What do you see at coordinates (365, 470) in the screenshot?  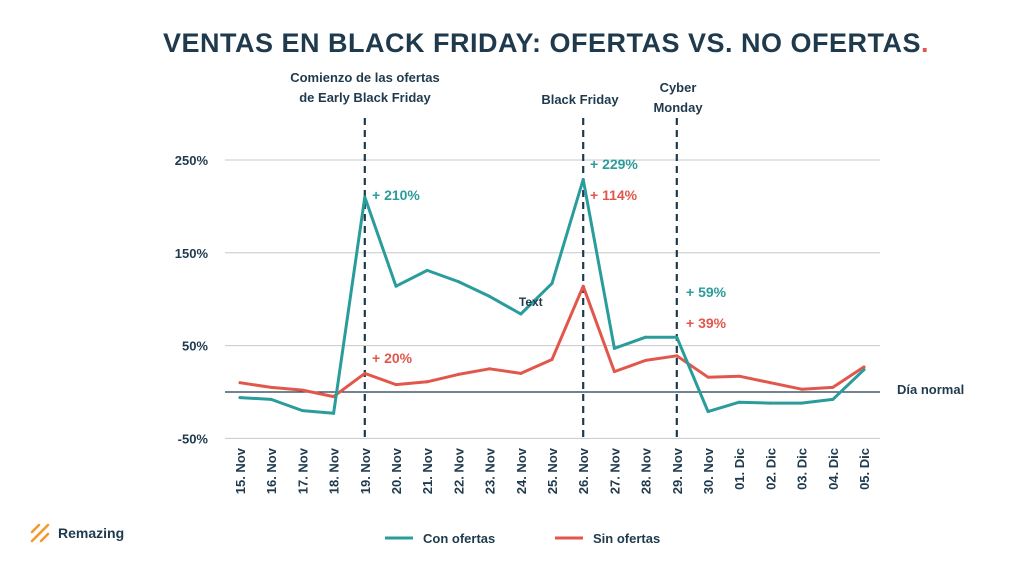 I see `x-tick-label: 19. Nov` at bounding box center [365, 470].